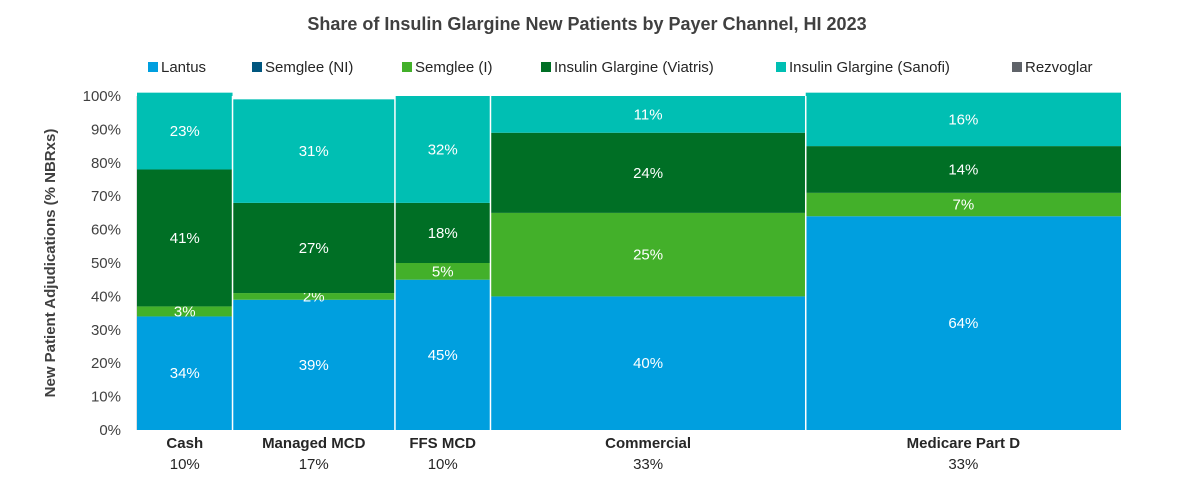  What do you see at coordinates (106, 330) in the screenshot?
I see `y-tick-label: 30%` at bounding box center [106, 330].